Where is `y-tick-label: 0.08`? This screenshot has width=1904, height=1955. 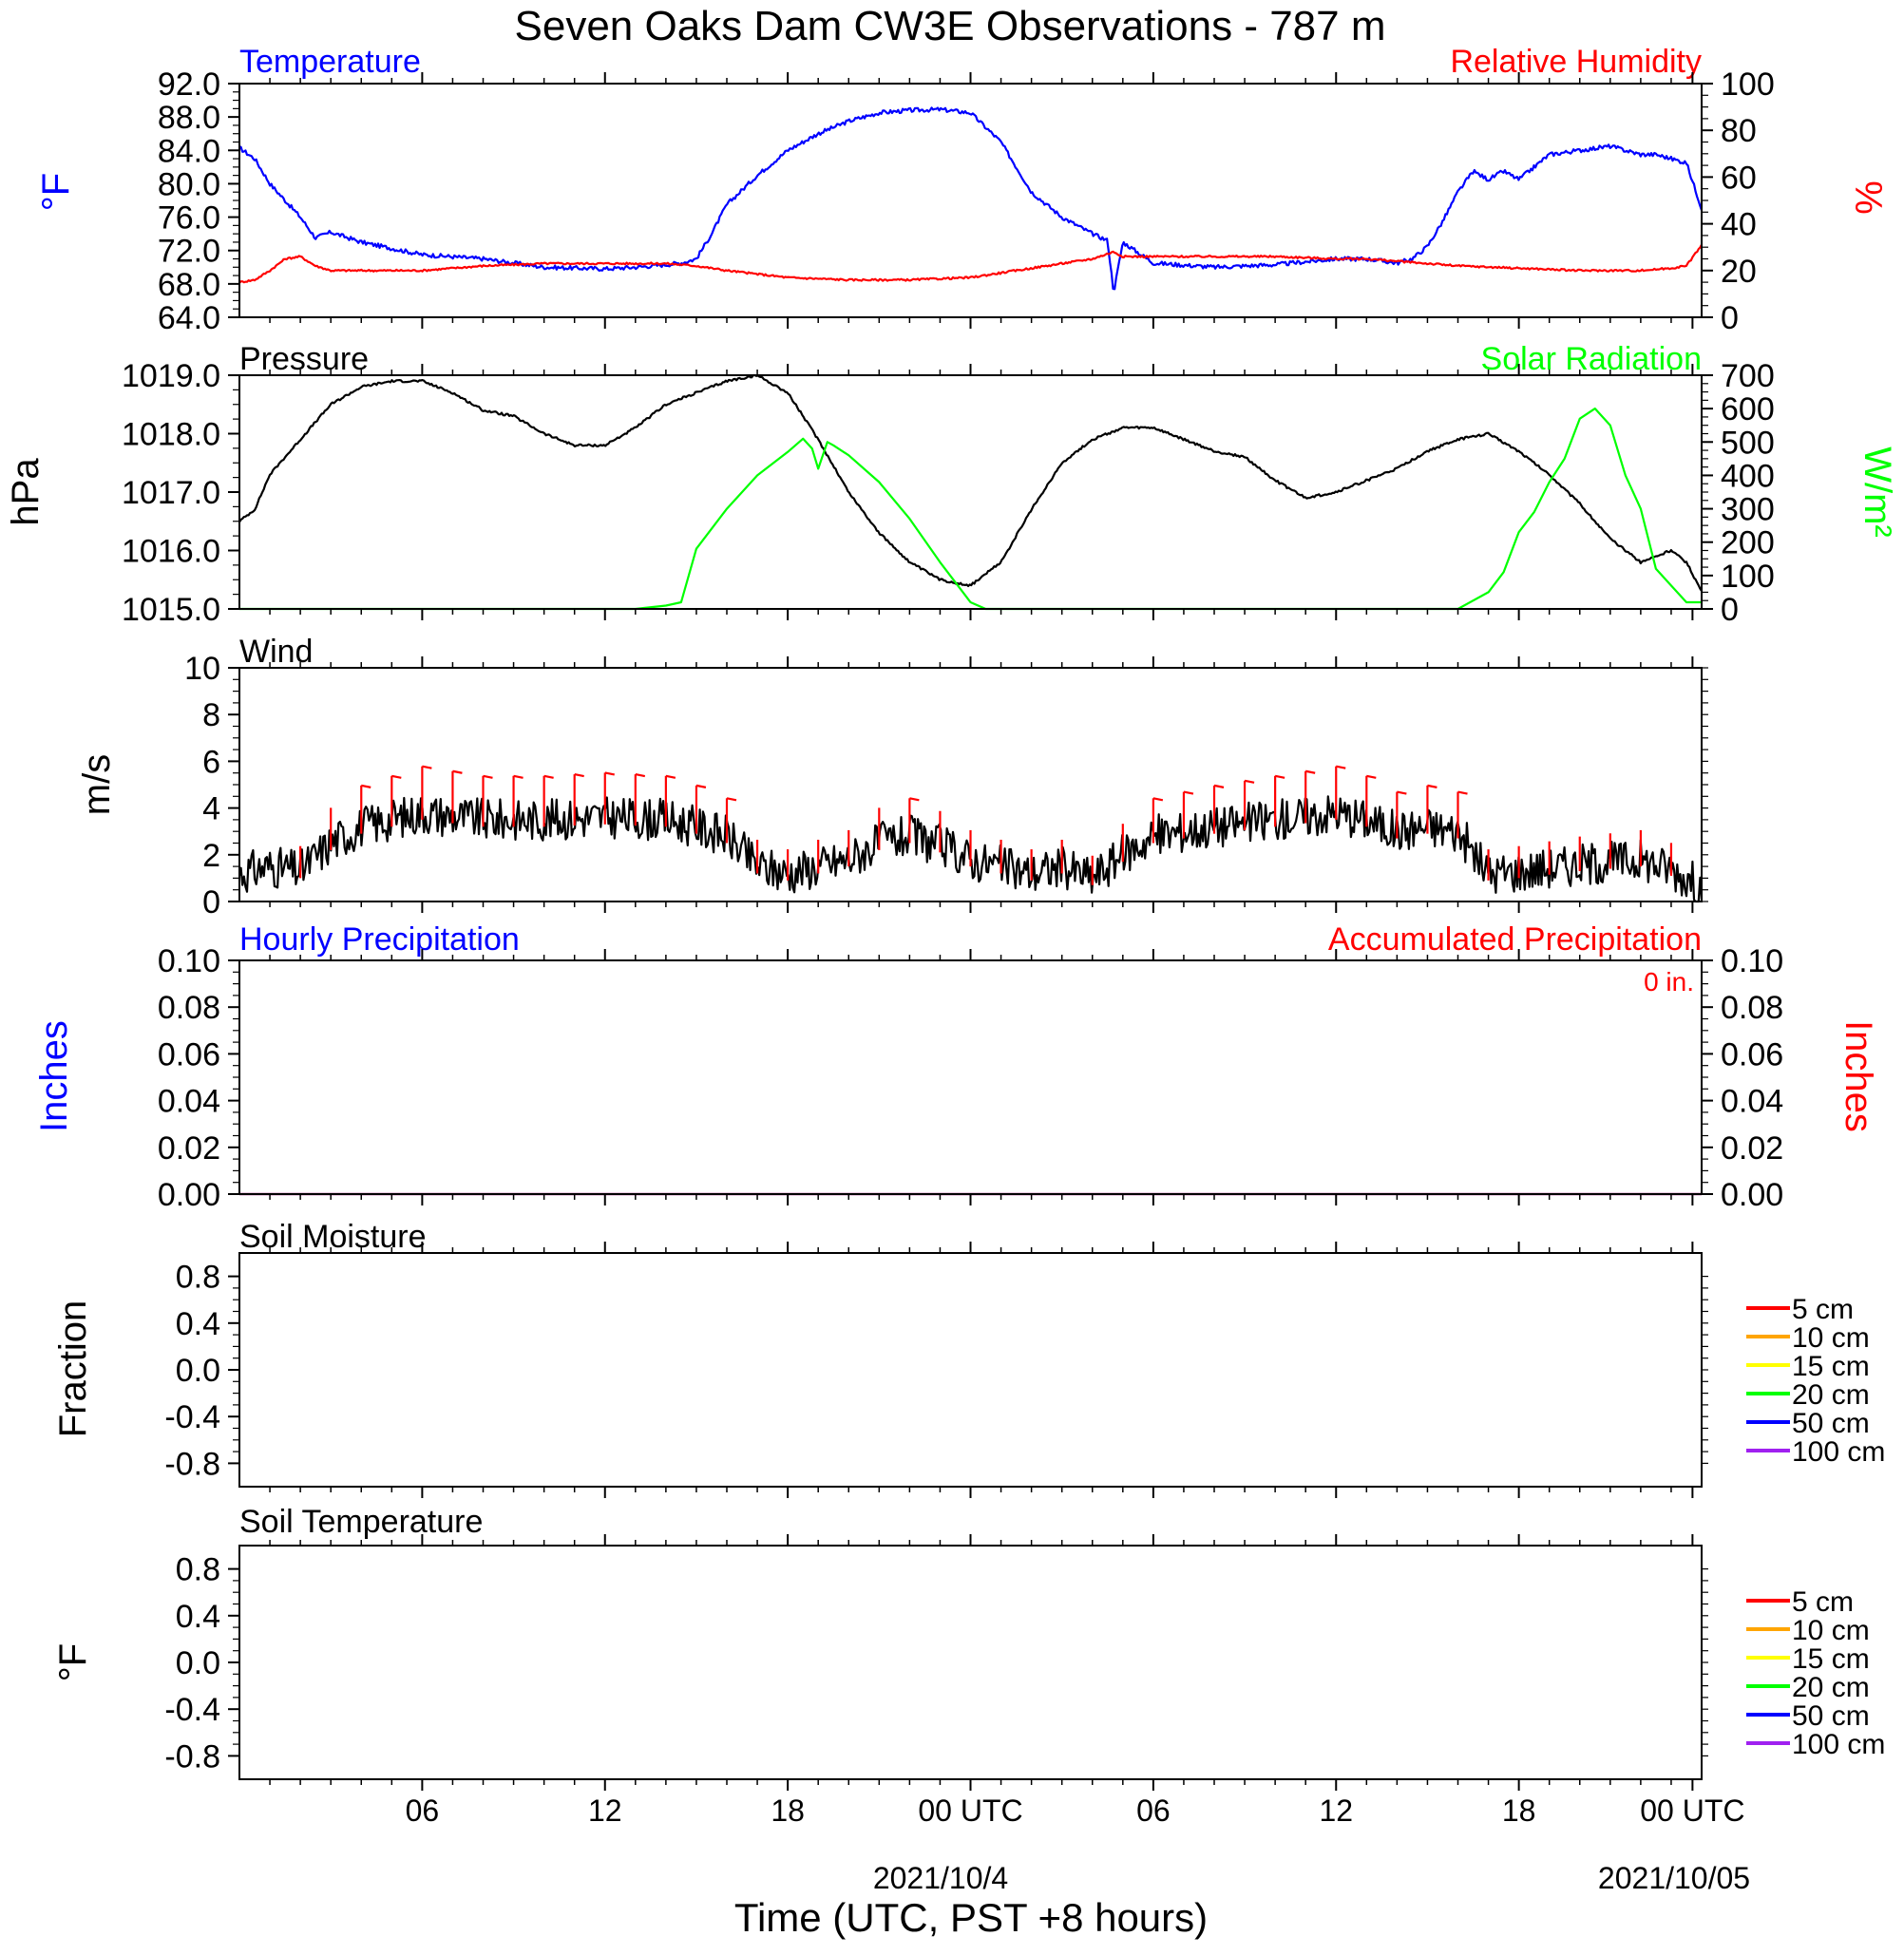 y-tick-label: 0.08 is located at coordinates (189, 1008).